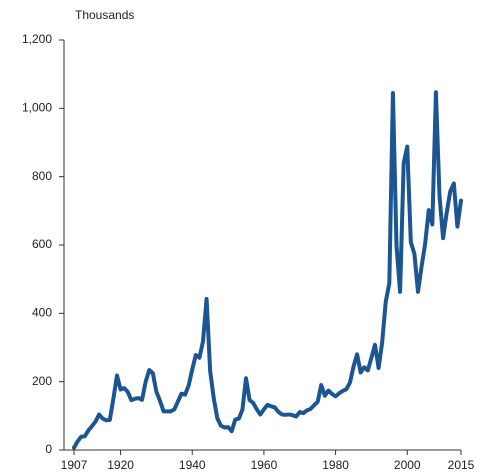 This screenshot has height=476, width=481. What do you see at coordinates (335, 465) in the screenshot?
I see `x-tick-label: 1980` at bounding box center [335, 465].